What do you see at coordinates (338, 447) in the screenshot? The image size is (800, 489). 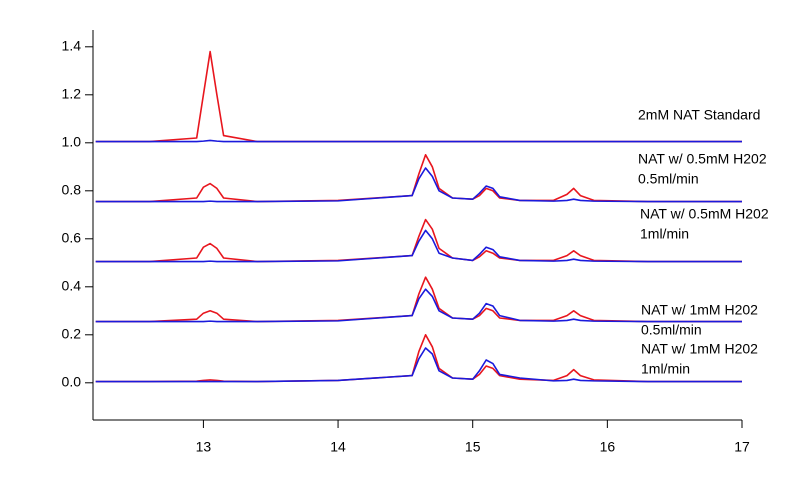 I see `x-tick-label: 14` at bounding box center [338, 447].